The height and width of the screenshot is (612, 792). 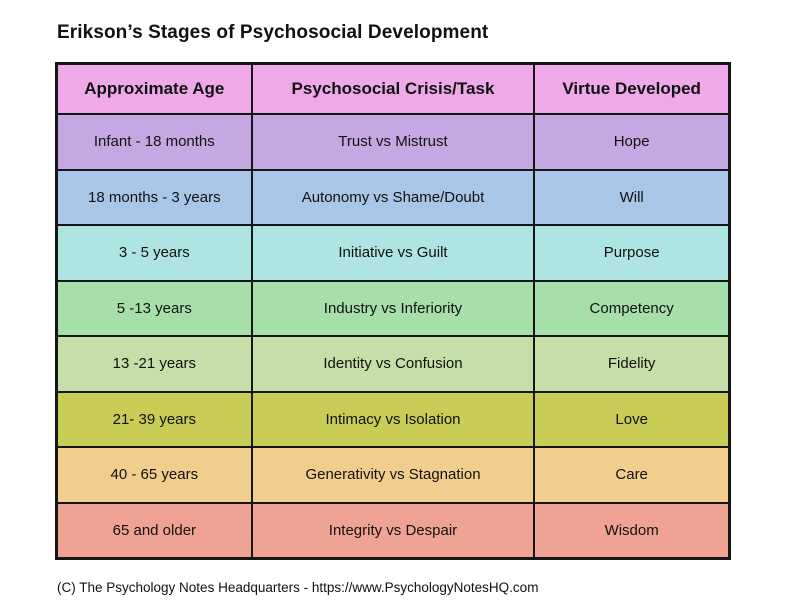 I want to click on column-header-psychosocial-crisis: Psychosocial Crisis/Task, so click(x=393, y=88).